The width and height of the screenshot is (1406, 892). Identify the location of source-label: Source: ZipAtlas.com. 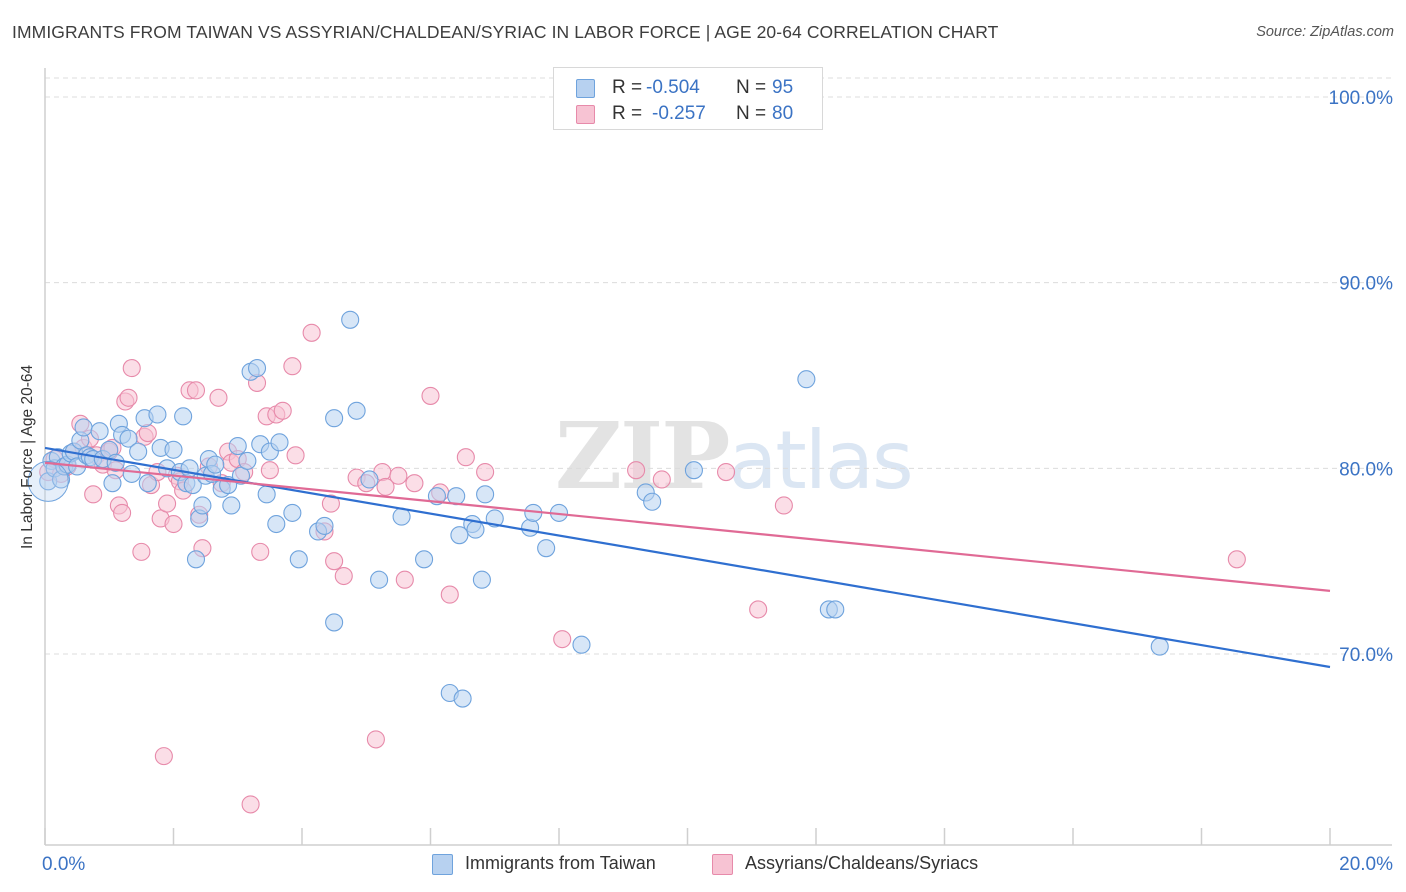
(1325, 32).